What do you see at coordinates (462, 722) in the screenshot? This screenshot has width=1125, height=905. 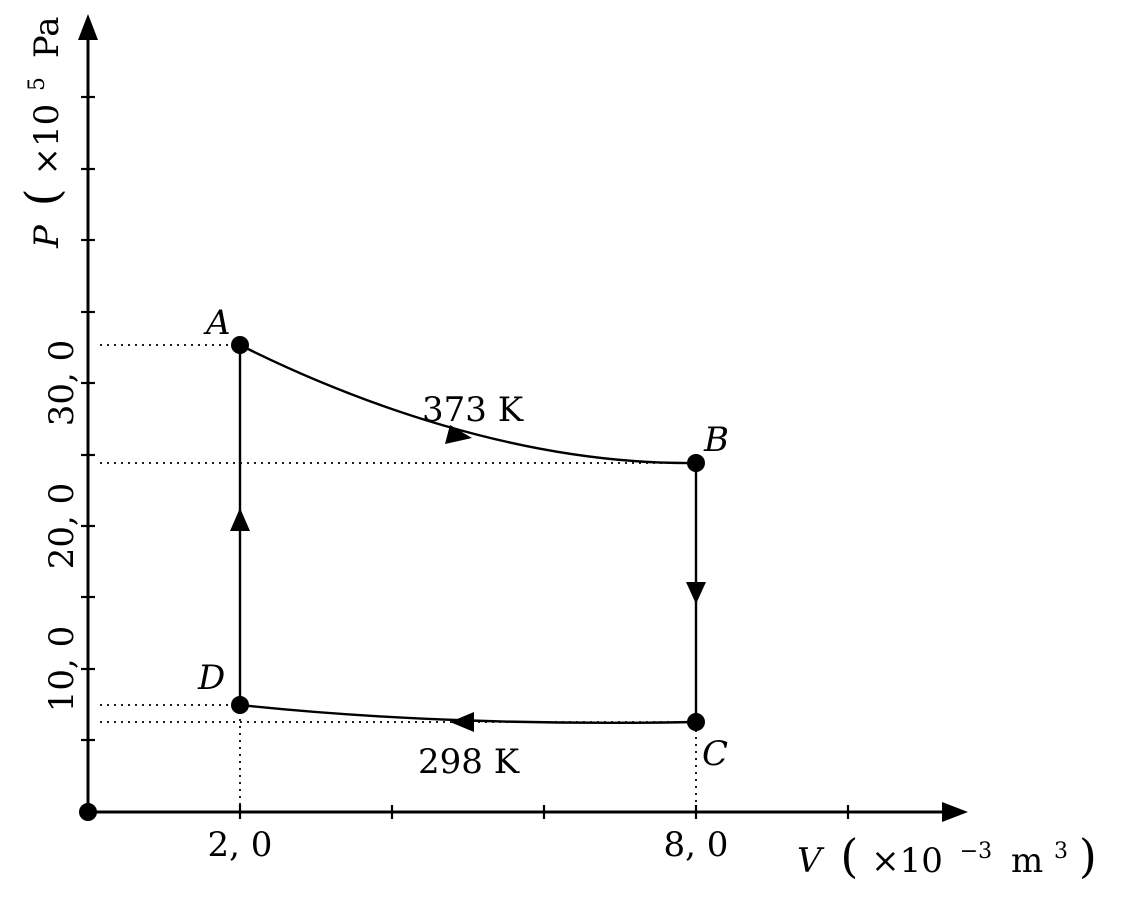 I see `arrow-c-to-d` at bounding box center [462, 722].